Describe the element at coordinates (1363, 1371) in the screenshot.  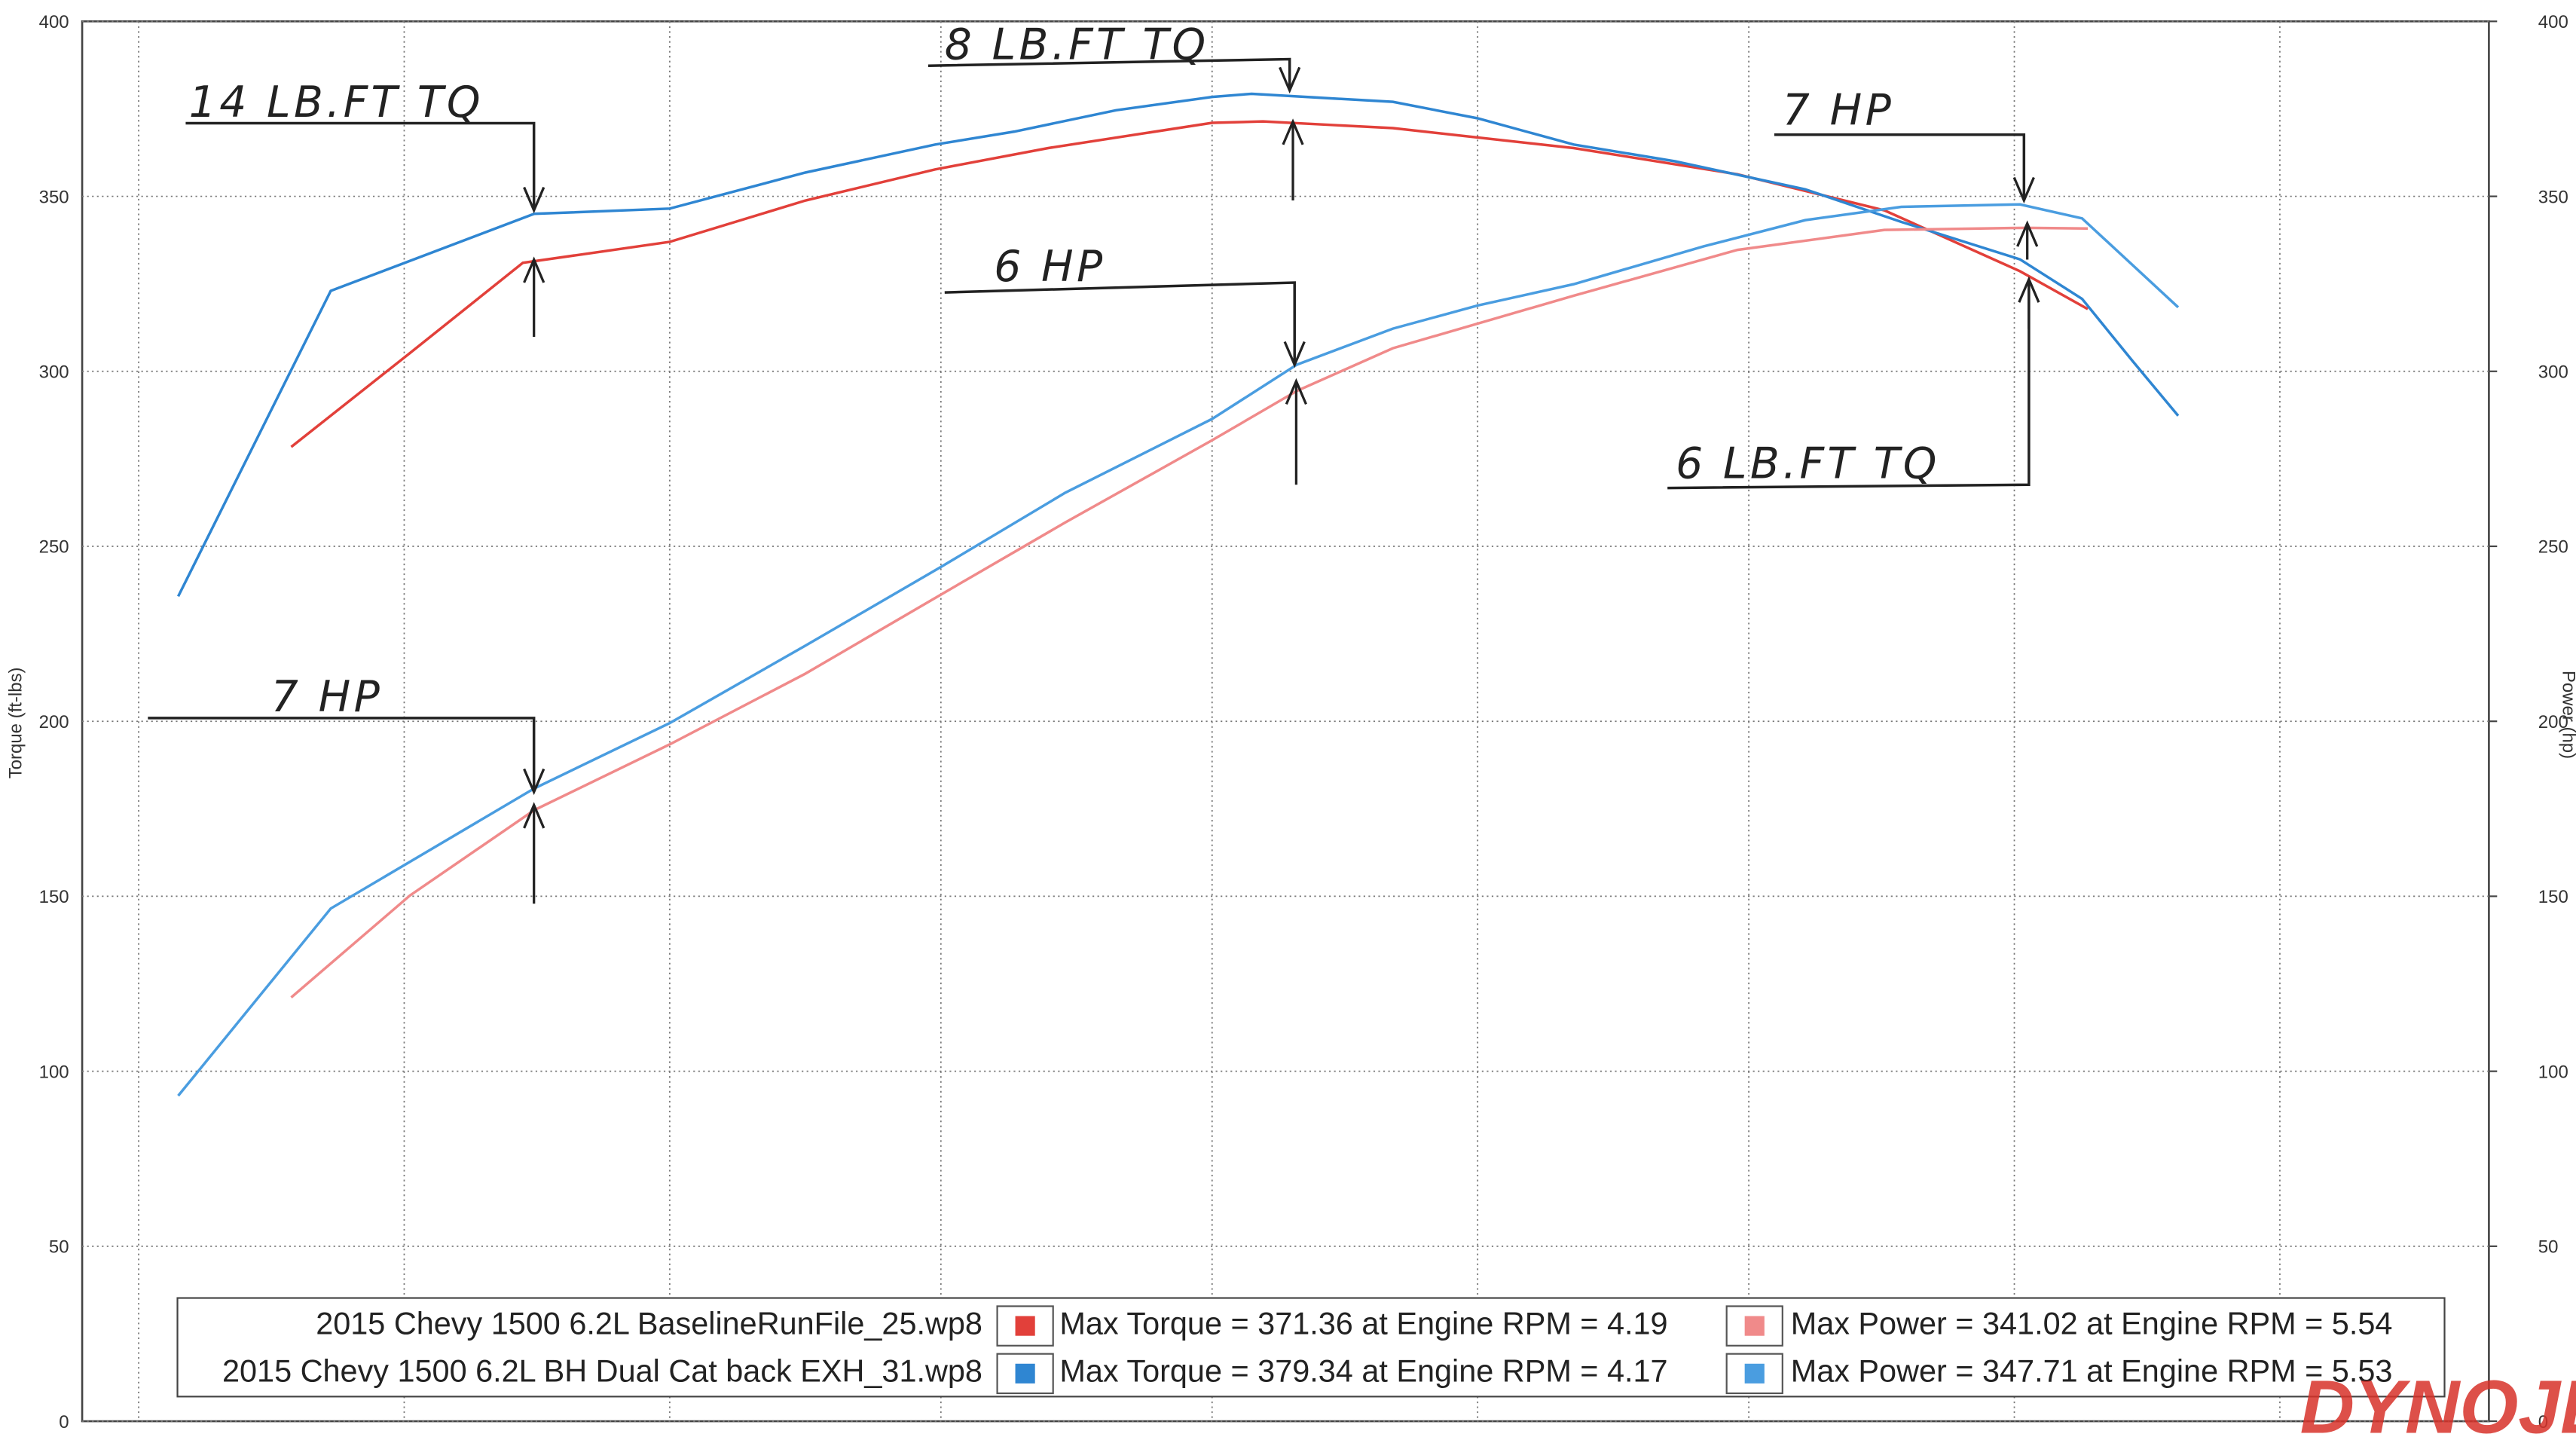
I see `legend-torque: Max Torque = 379.34 at Engine RPM = 4.17` at that location.